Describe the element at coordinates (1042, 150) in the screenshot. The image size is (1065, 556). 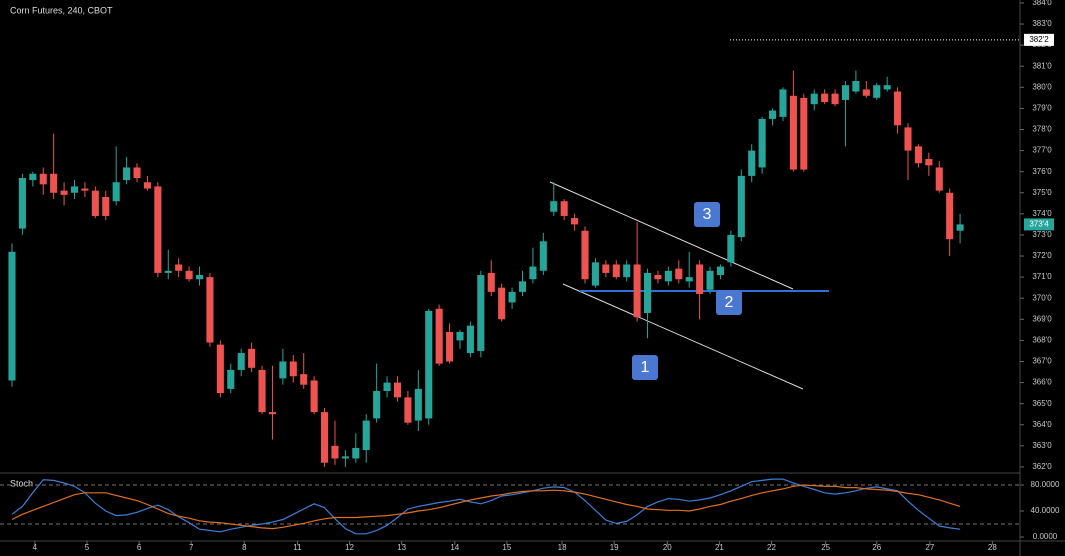
I see `y-tick-label: 377'0` at that location.